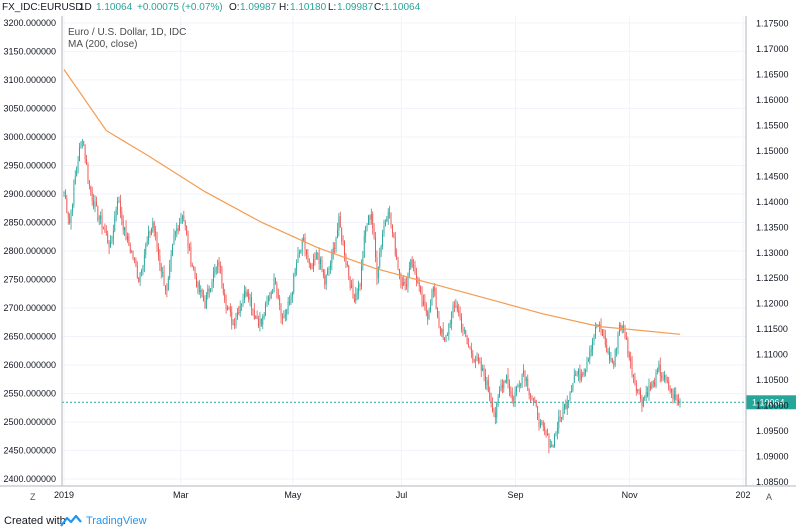  Describe the element at coordinates (35, 521) in the screenshot. I see `created-with-text: Created with` at that location.